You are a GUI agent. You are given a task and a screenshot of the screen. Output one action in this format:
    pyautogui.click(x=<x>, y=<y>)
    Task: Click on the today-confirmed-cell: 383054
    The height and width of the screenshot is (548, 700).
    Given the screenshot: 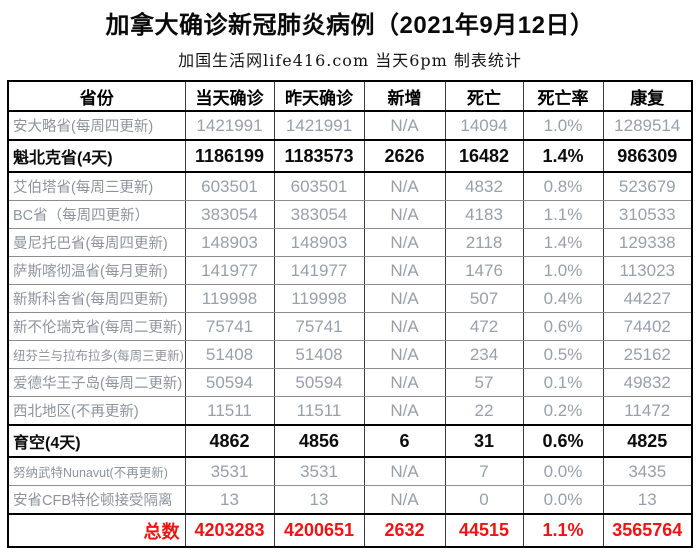 What is the action you would take?
    pyautogui.click(x=229, y=214)
    